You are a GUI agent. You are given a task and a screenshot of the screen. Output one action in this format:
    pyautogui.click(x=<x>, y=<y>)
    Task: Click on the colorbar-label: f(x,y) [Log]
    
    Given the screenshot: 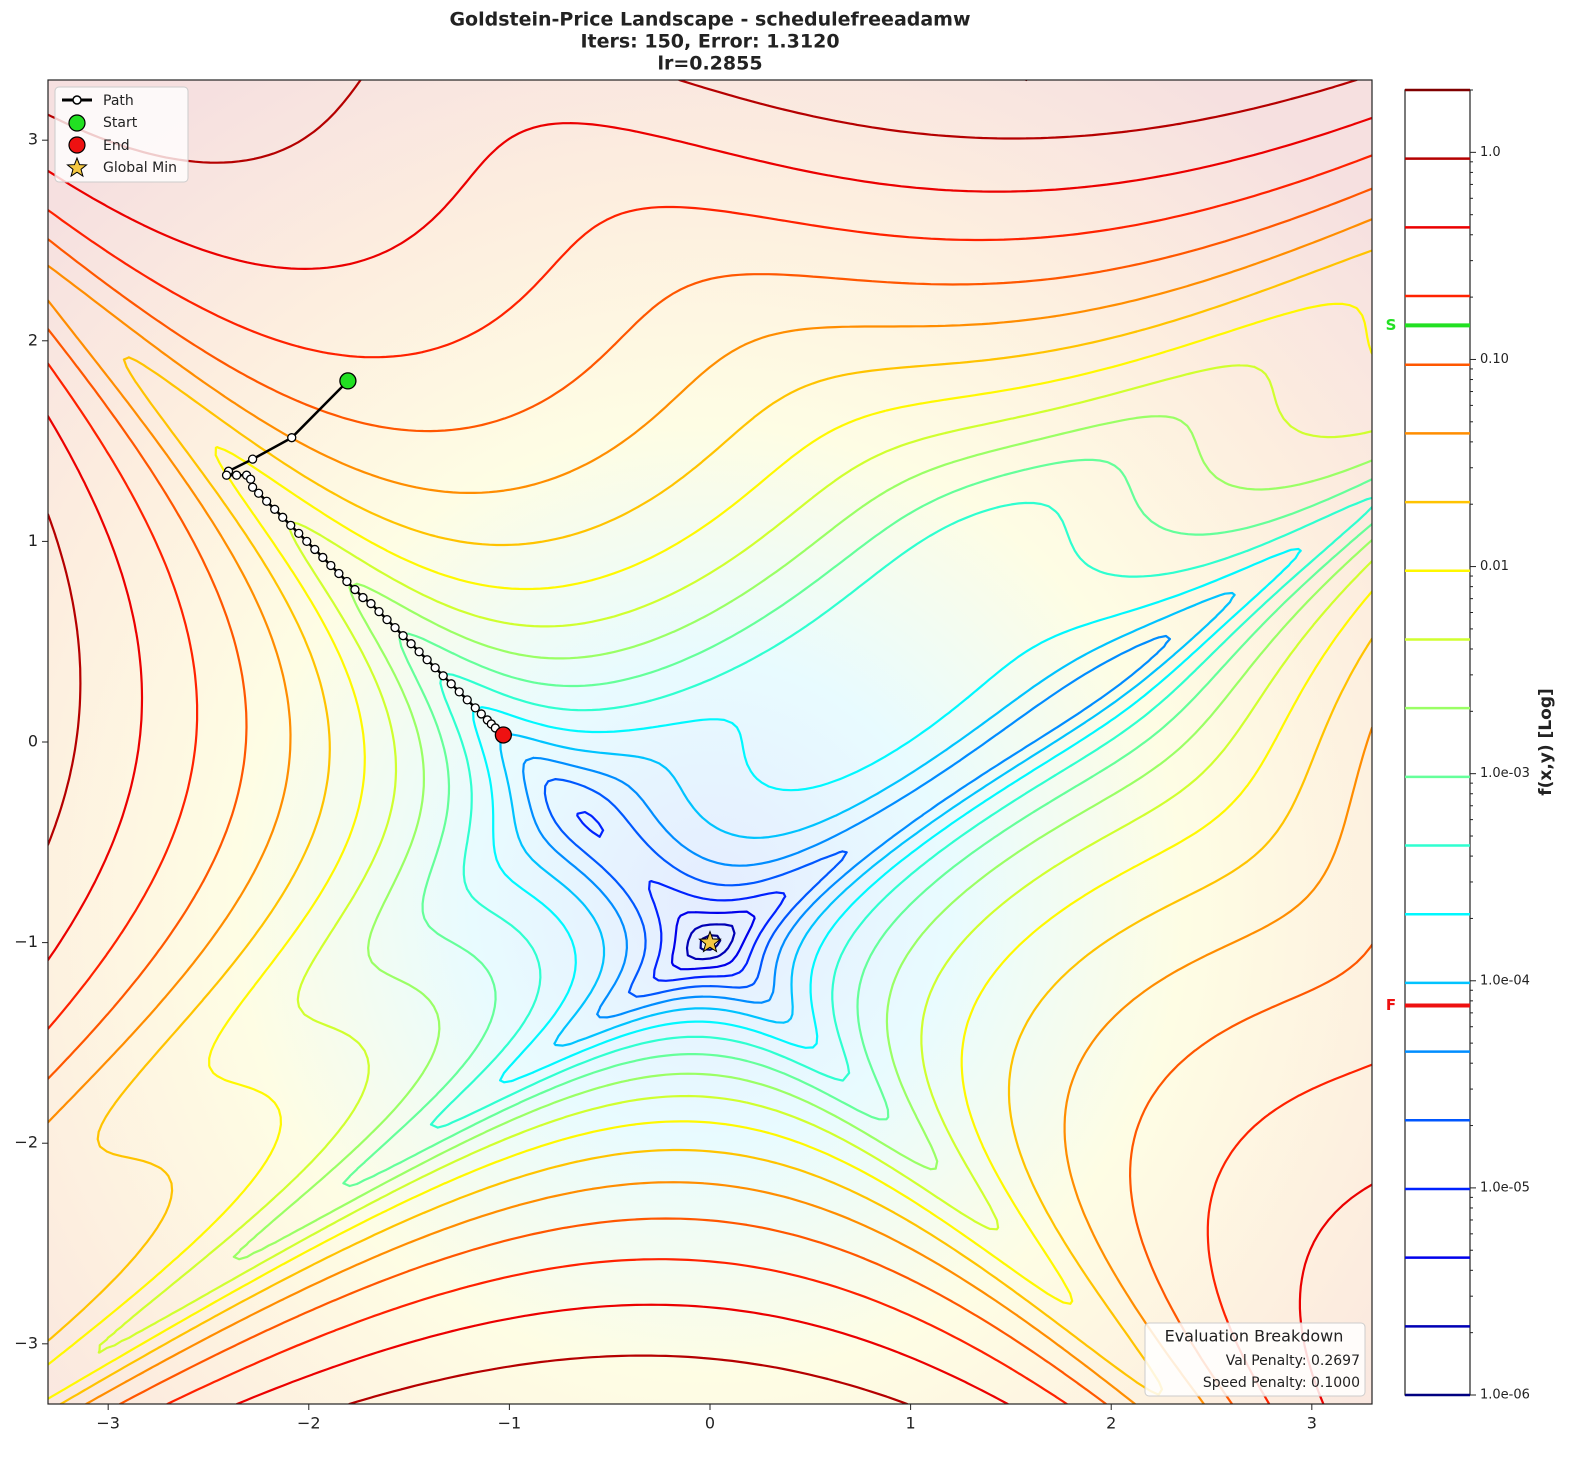 What is the action you would take?
    pyautogui.click(x=1546, y=742)
    